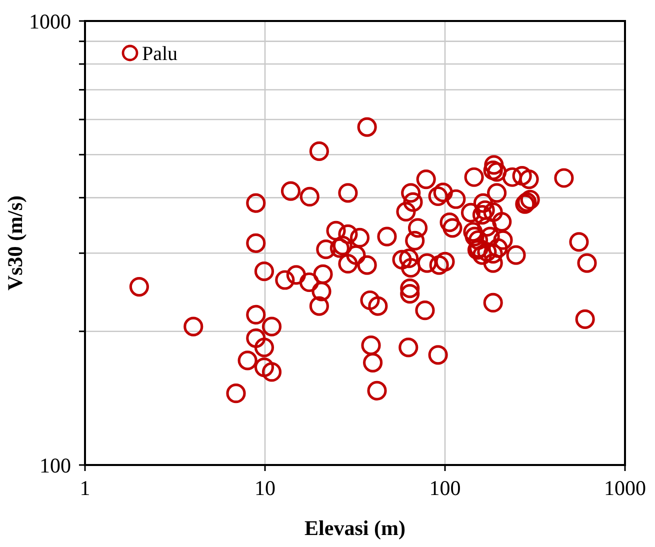 The width and height of the screenshot is (655, 547). I want to click on legend-label: Palu, so click(160, 54).